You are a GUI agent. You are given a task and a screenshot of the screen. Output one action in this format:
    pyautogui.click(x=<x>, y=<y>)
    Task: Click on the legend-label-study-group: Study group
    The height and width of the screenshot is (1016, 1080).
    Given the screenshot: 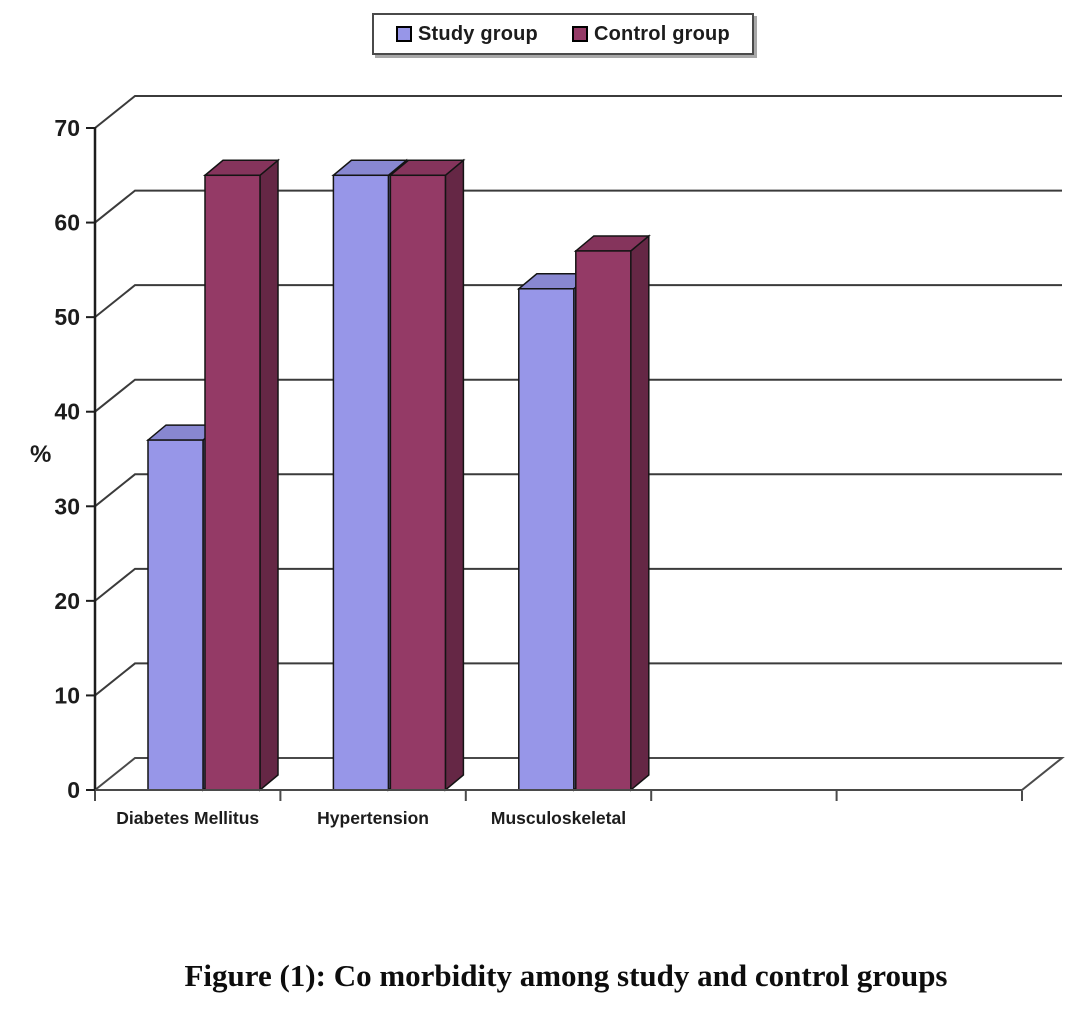 What is the action you would take?
    pyautogui.click(x=478, y=33)
    